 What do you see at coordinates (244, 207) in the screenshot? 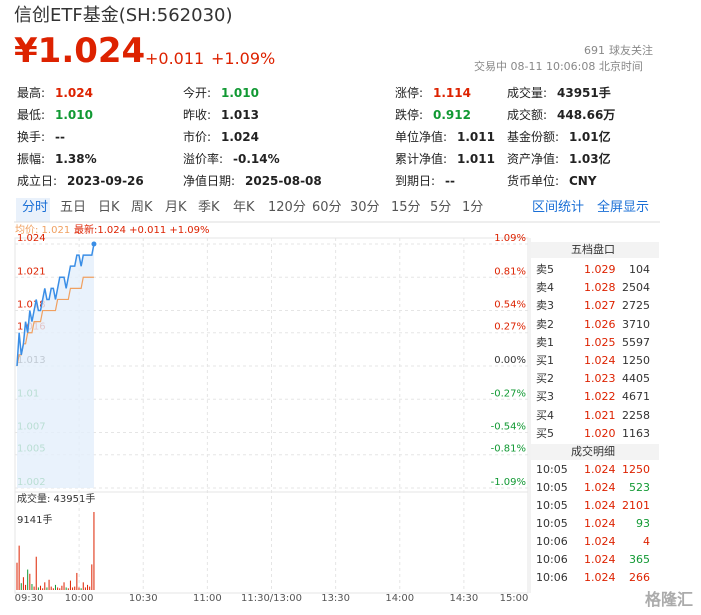
I see `tab: 年K` at bounding box center [244, 207].